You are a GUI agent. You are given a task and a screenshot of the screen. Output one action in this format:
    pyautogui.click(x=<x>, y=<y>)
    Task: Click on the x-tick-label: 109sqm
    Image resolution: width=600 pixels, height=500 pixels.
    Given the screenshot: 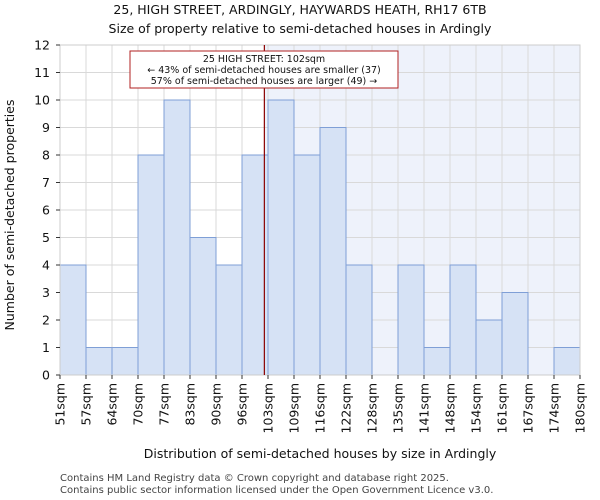 What is the action you would take?
    pyautogui.click(x=294, y=408)
    